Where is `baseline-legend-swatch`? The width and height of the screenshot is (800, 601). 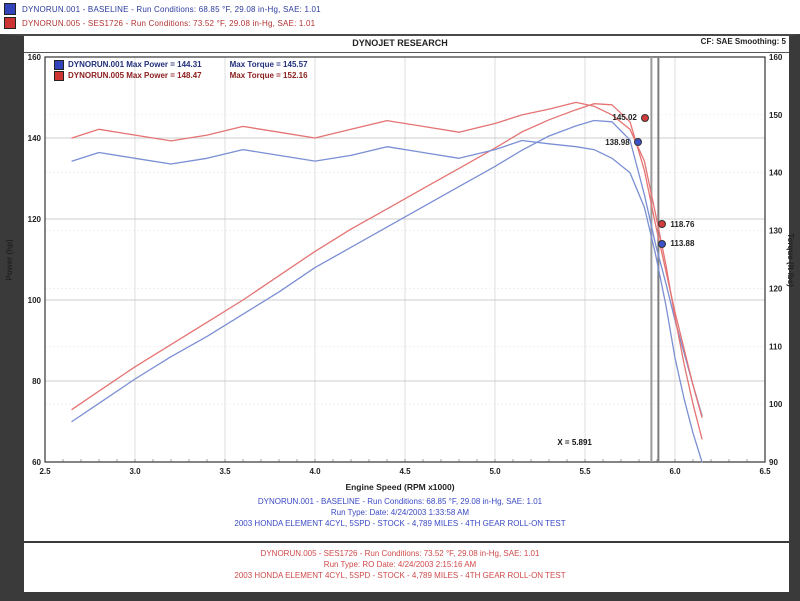
baseline-legend-swatch is located at coordinates (59, 64).